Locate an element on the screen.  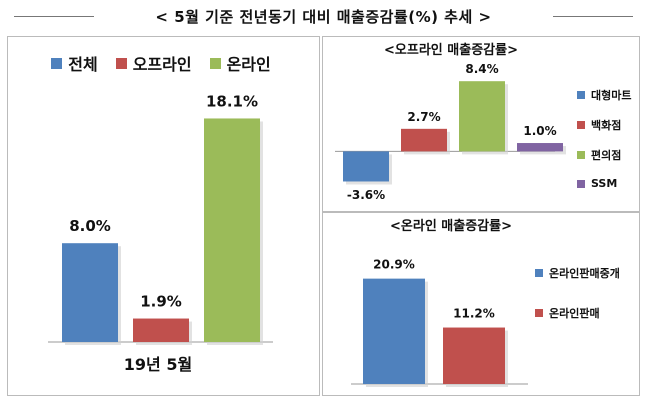
online-legend-label-direct: 온라인판매 is located at coordinates (574, 313).